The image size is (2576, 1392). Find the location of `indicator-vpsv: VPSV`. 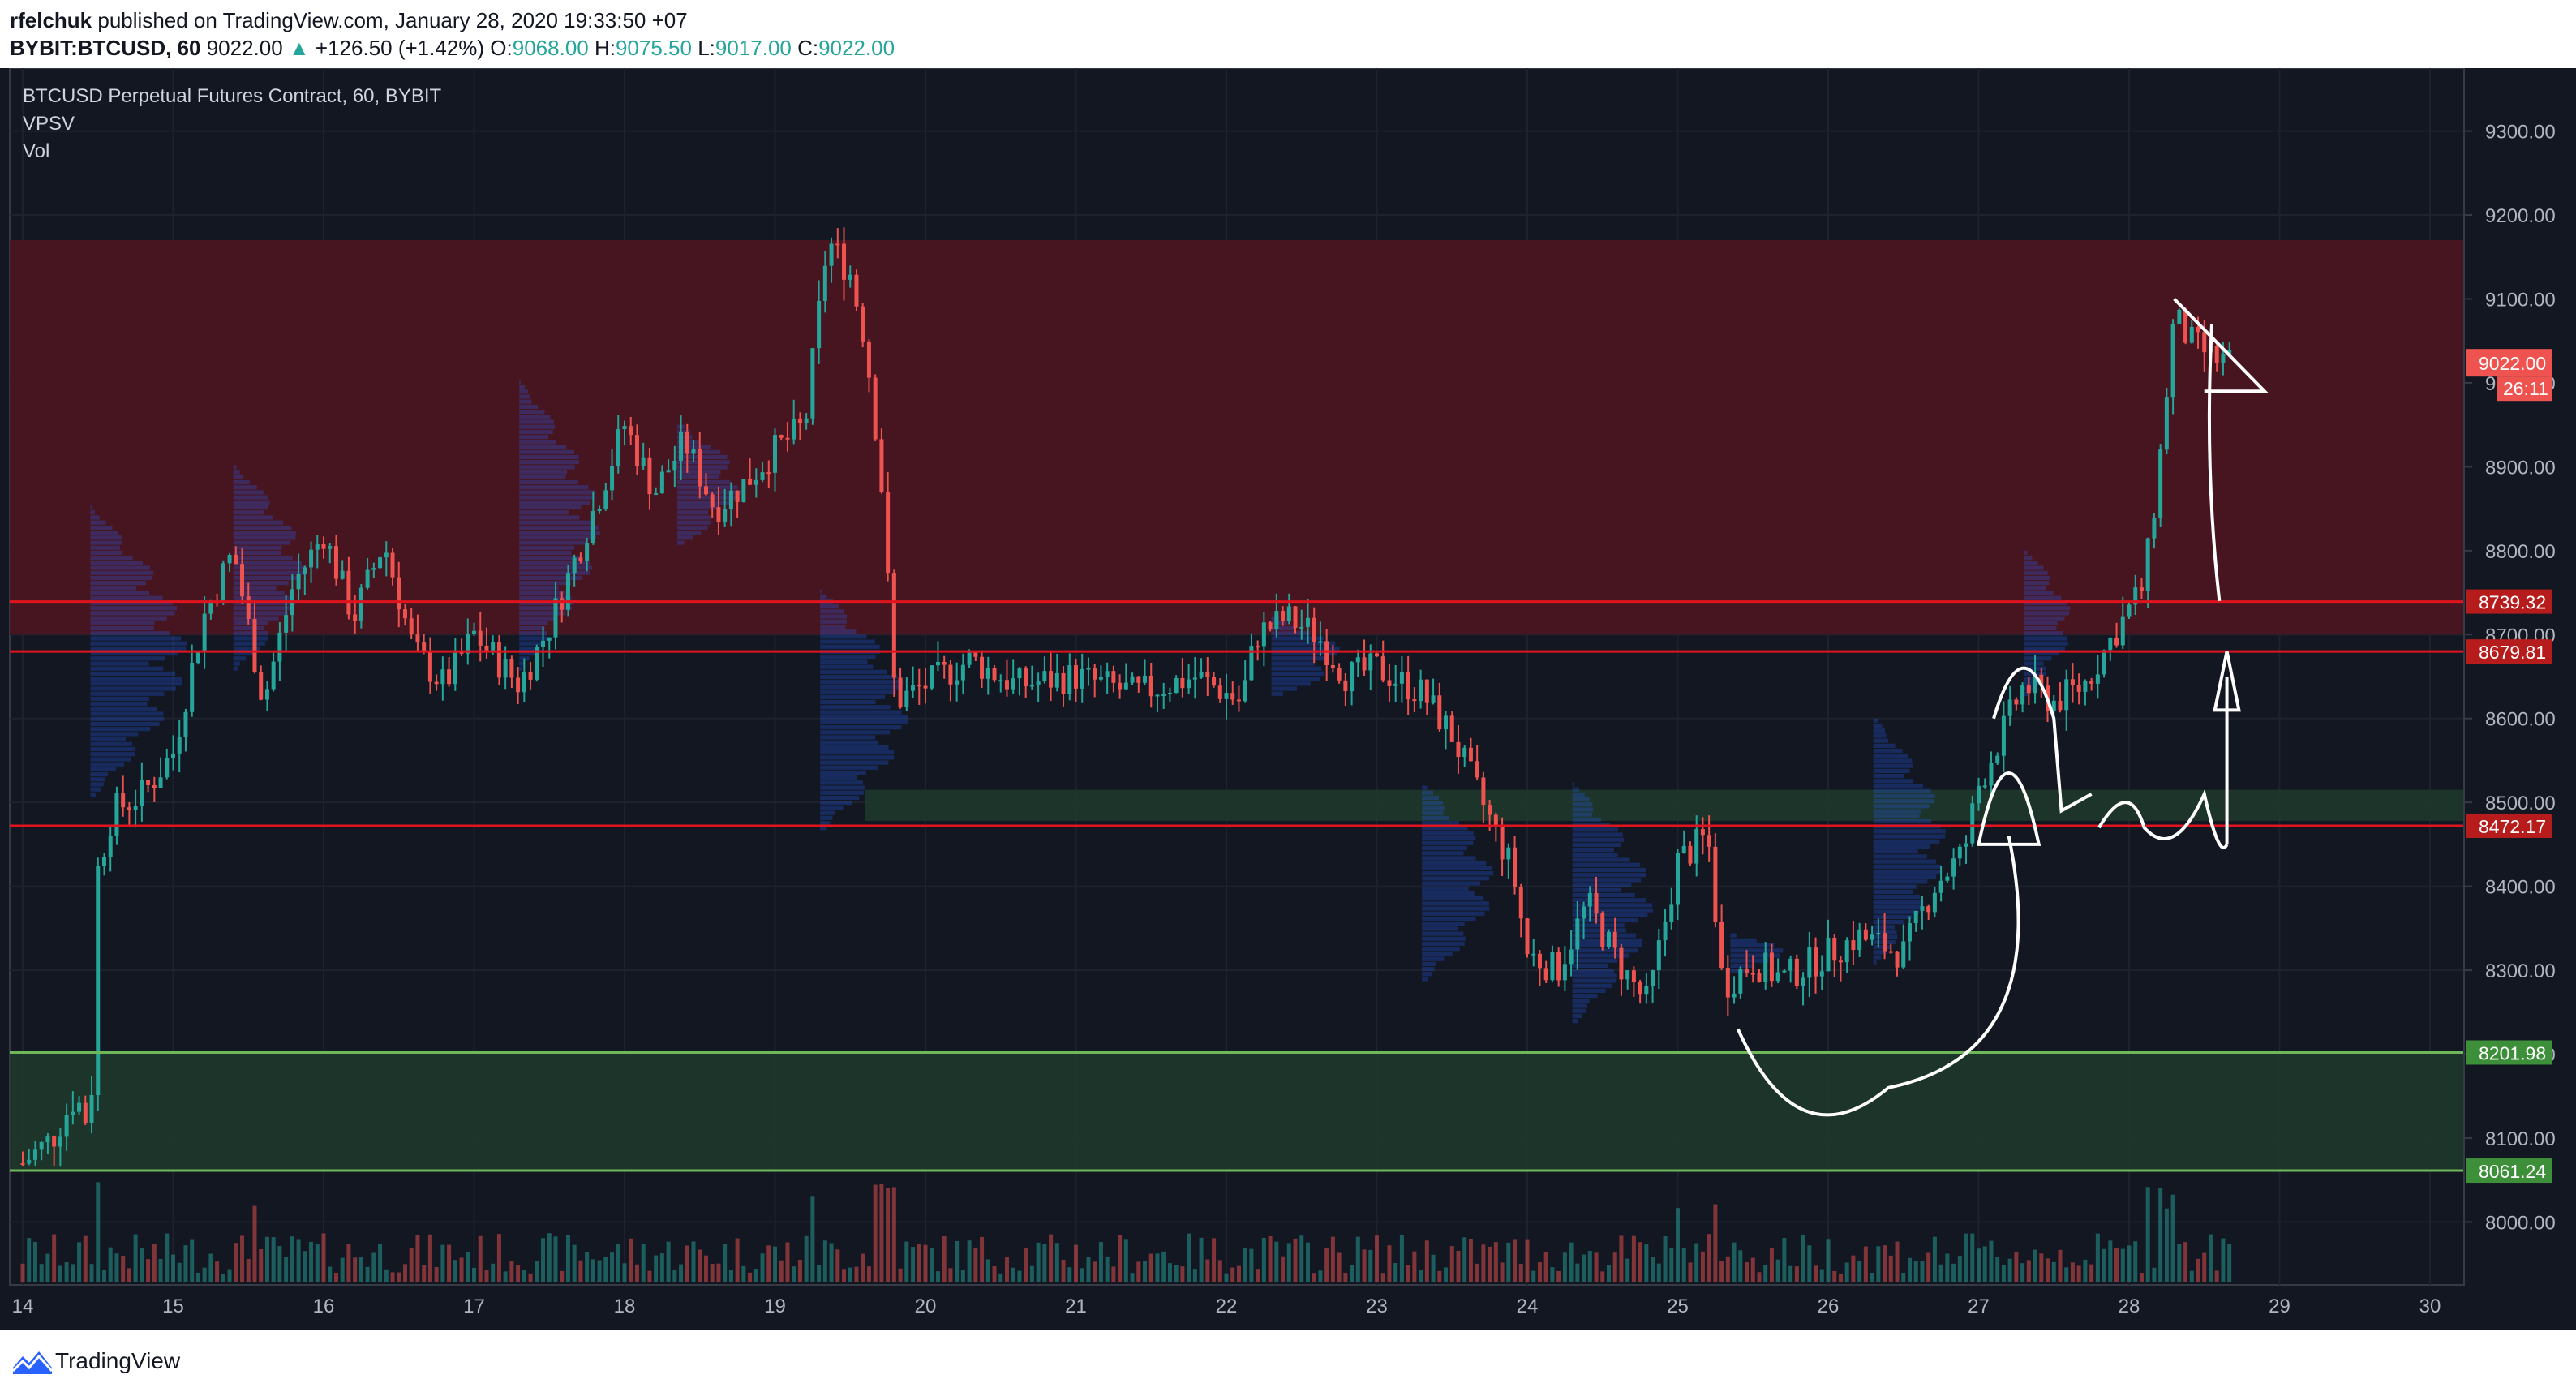

indicator-vpsv: VPSV is located at coordinates (49, 124).